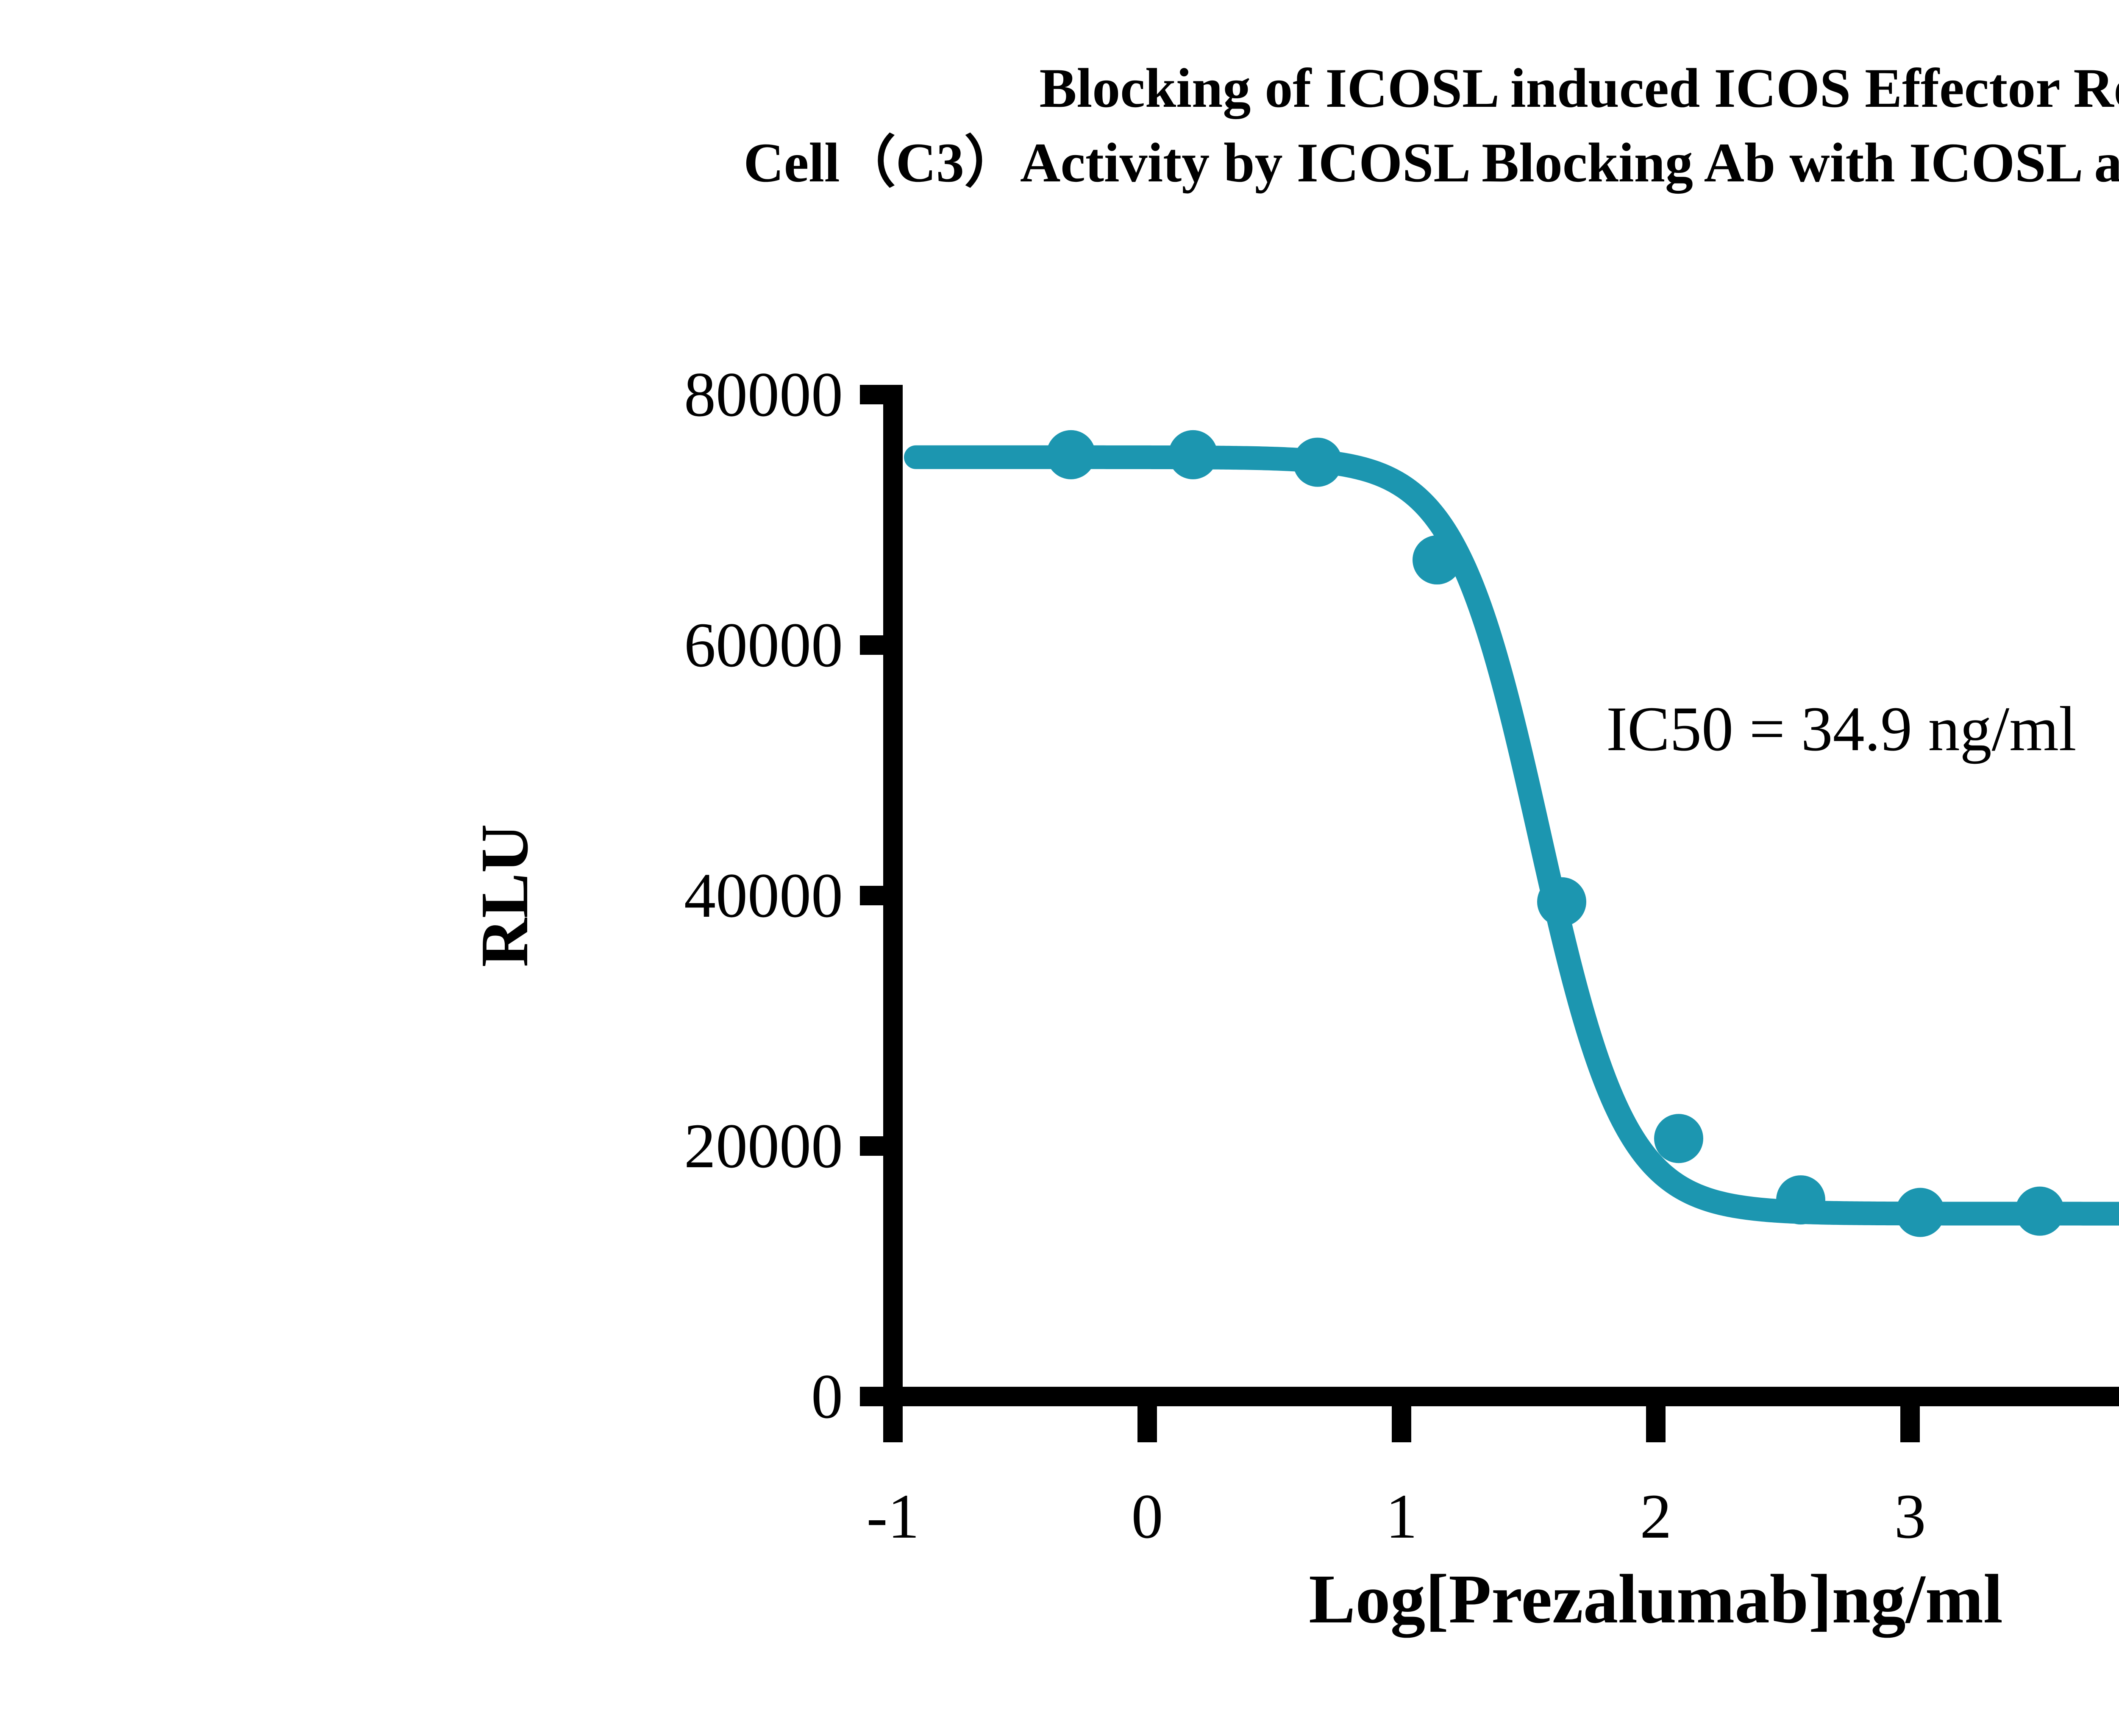  What do you see at coordinates (1910, 1516) in the screenshot?
I see `x-tick-label-4: 3` at bounding box center [1910, 1516].